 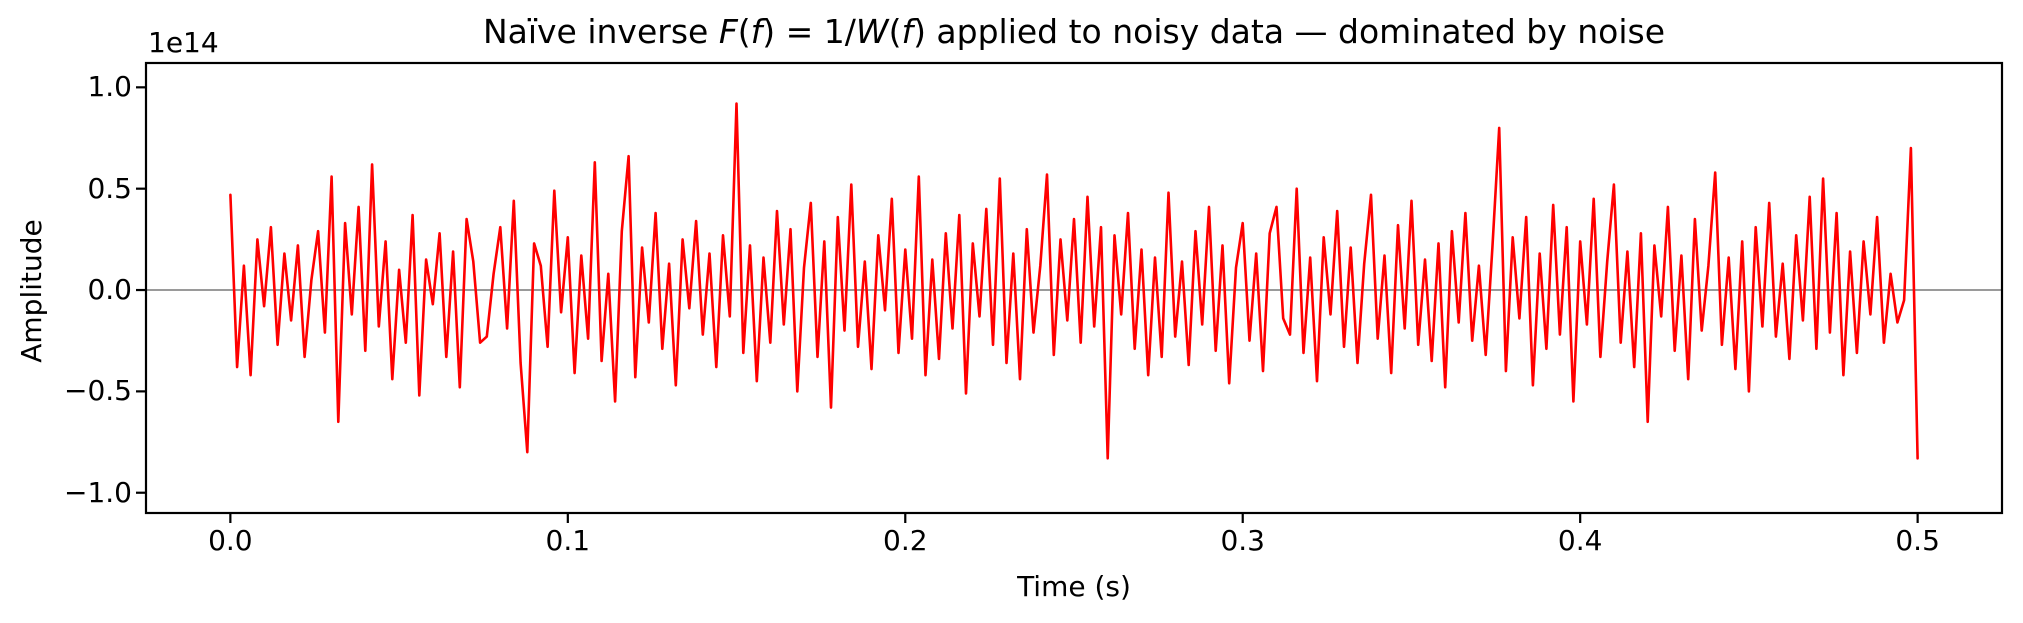 What do you see at coordinates (568, 540) in the screenshot?
I see `x-tick-label: 0.1` at bounding box center [568, 540].